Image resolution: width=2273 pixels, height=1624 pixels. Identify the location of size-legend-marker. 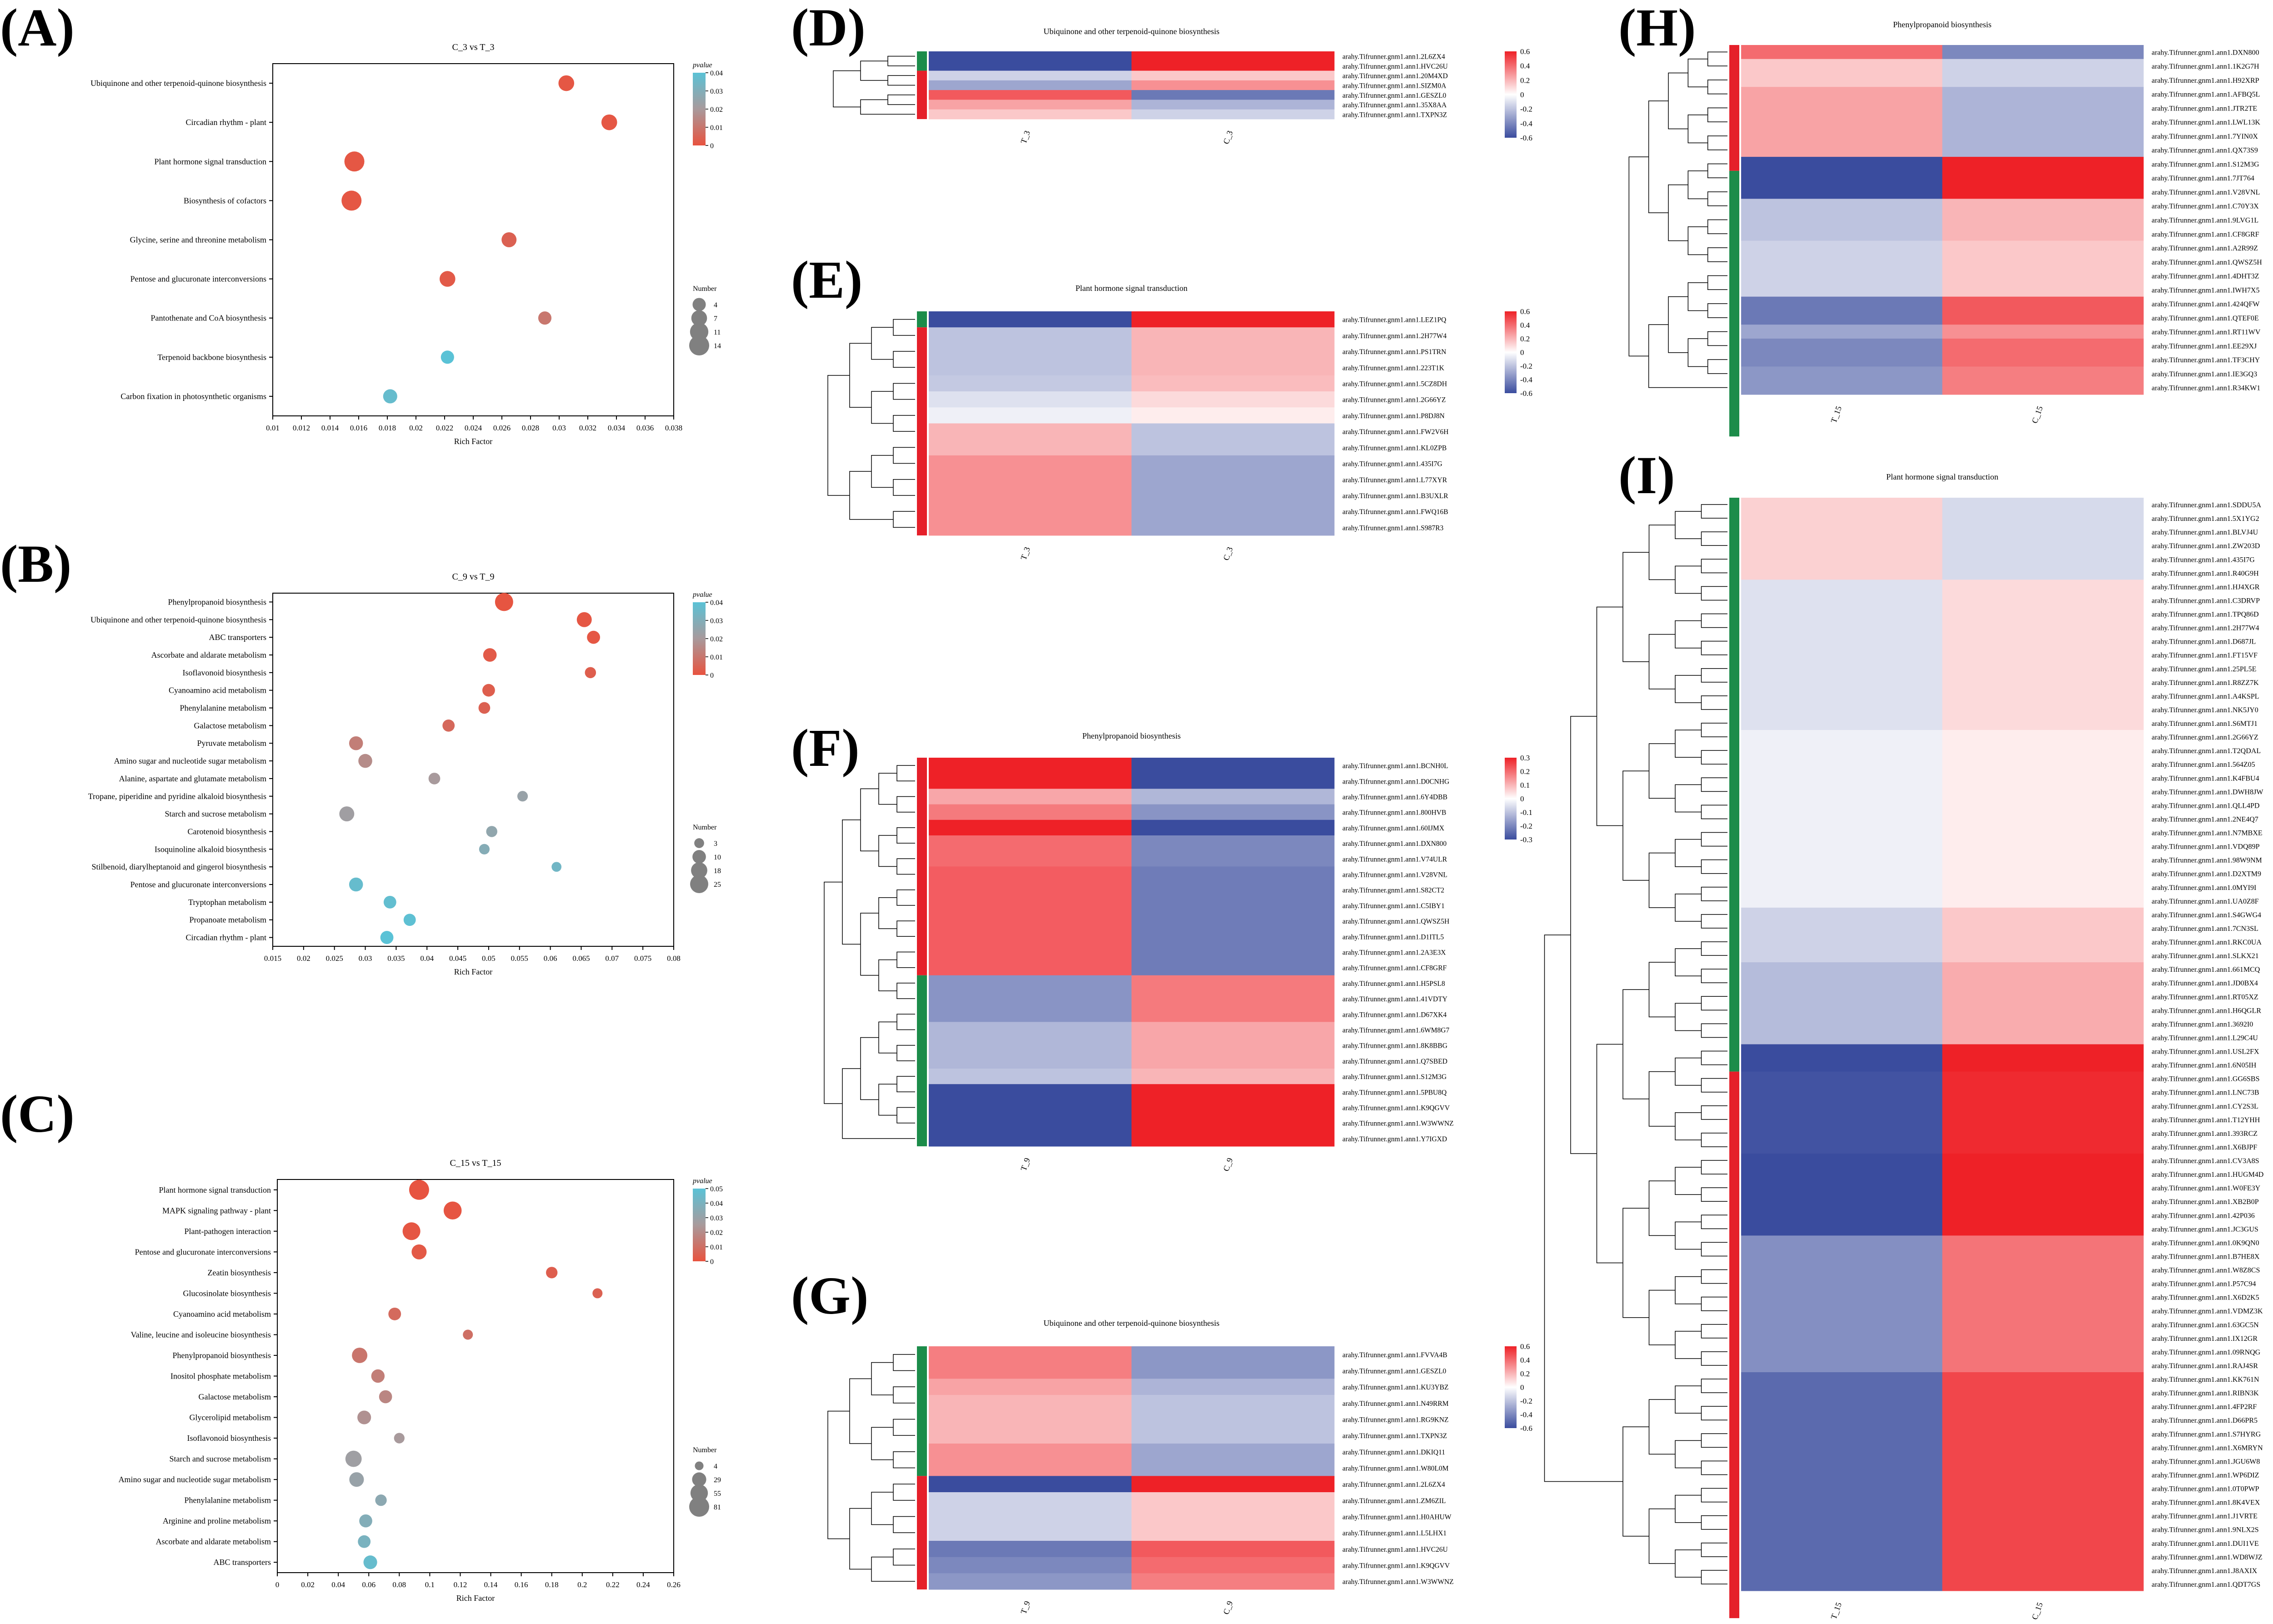
(699, 857).